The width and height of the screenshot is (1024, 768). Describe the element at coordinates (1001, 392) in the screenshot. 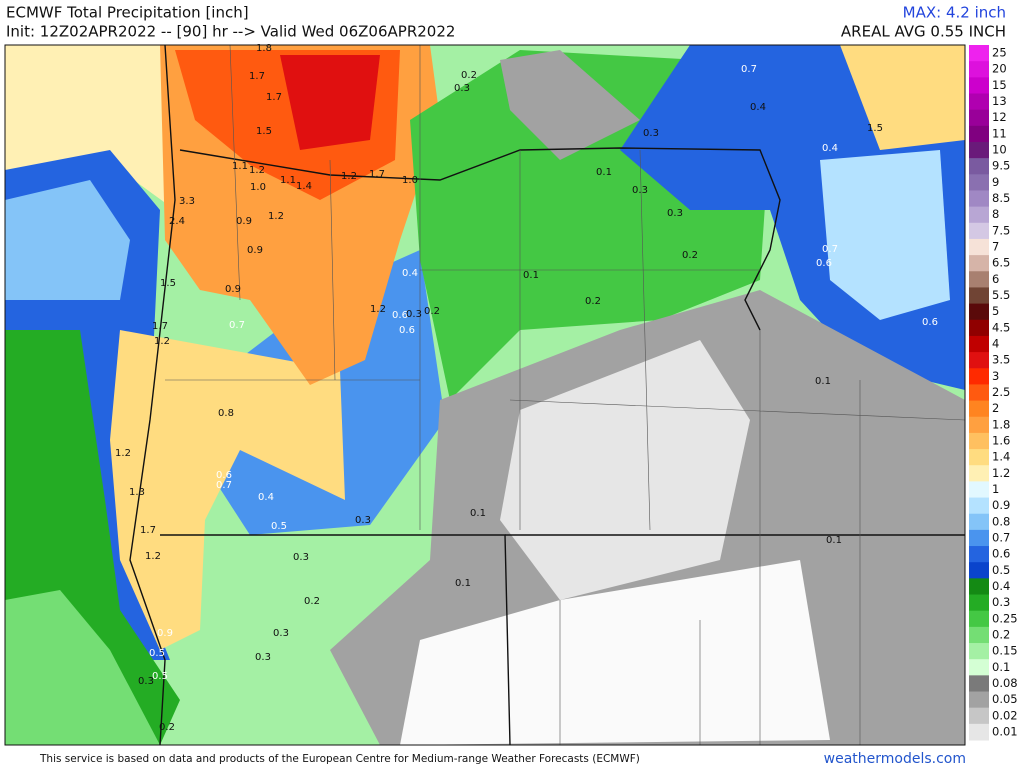

I see `colorbar-label: 2.5` at that location.